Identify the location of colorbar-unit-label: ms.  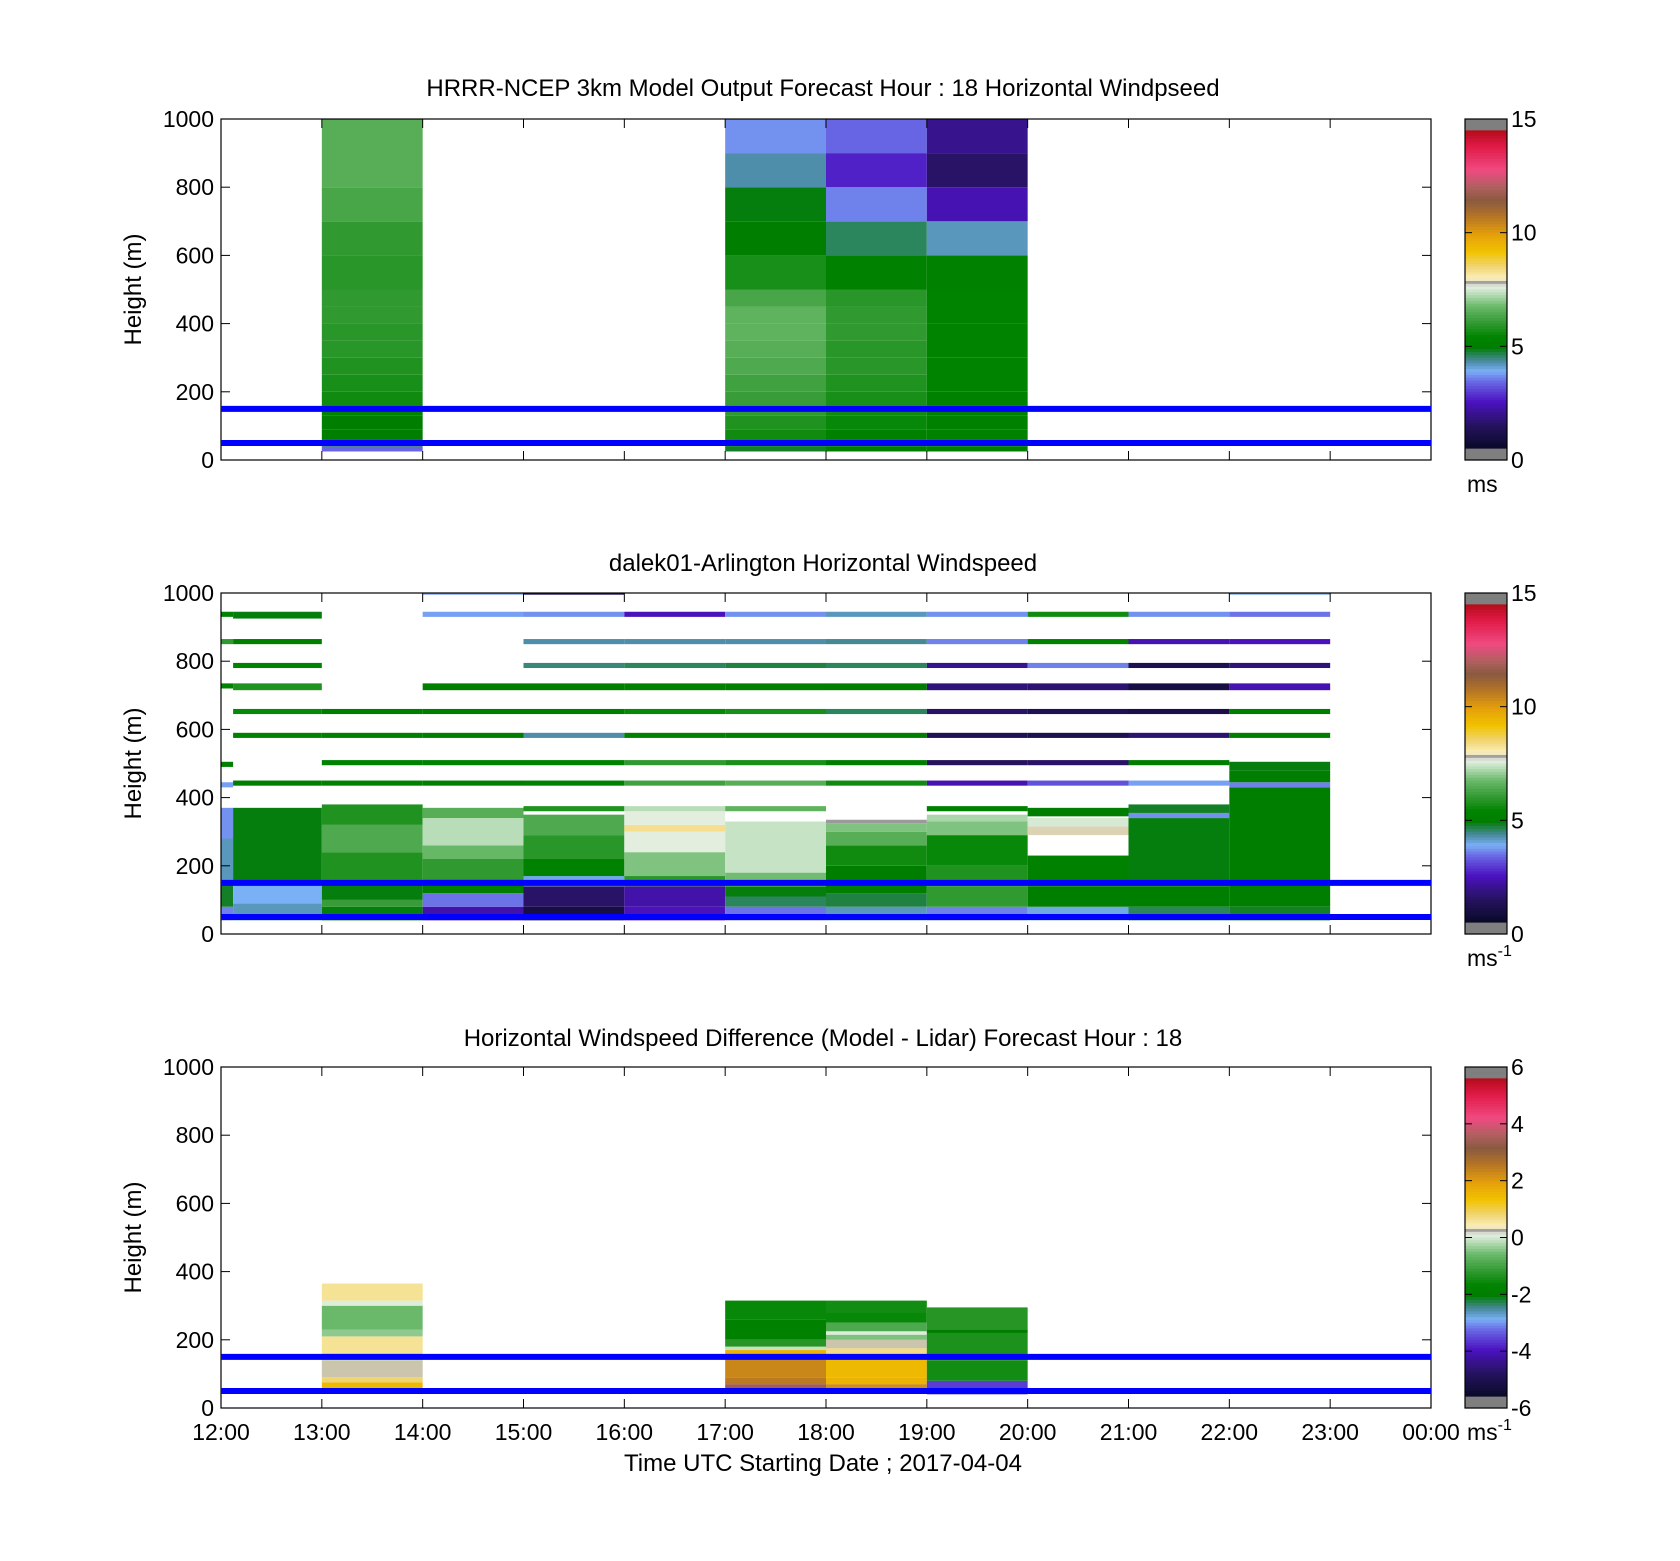
(1482, 484).